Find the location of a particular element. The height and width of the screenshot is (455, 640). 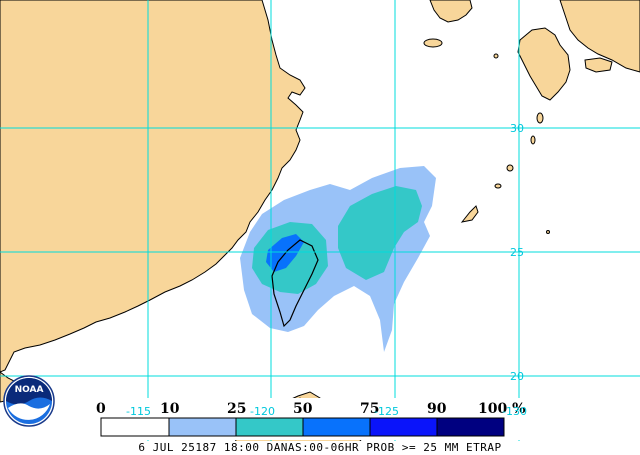

land-kyushu is located at coordinates (544, 64).